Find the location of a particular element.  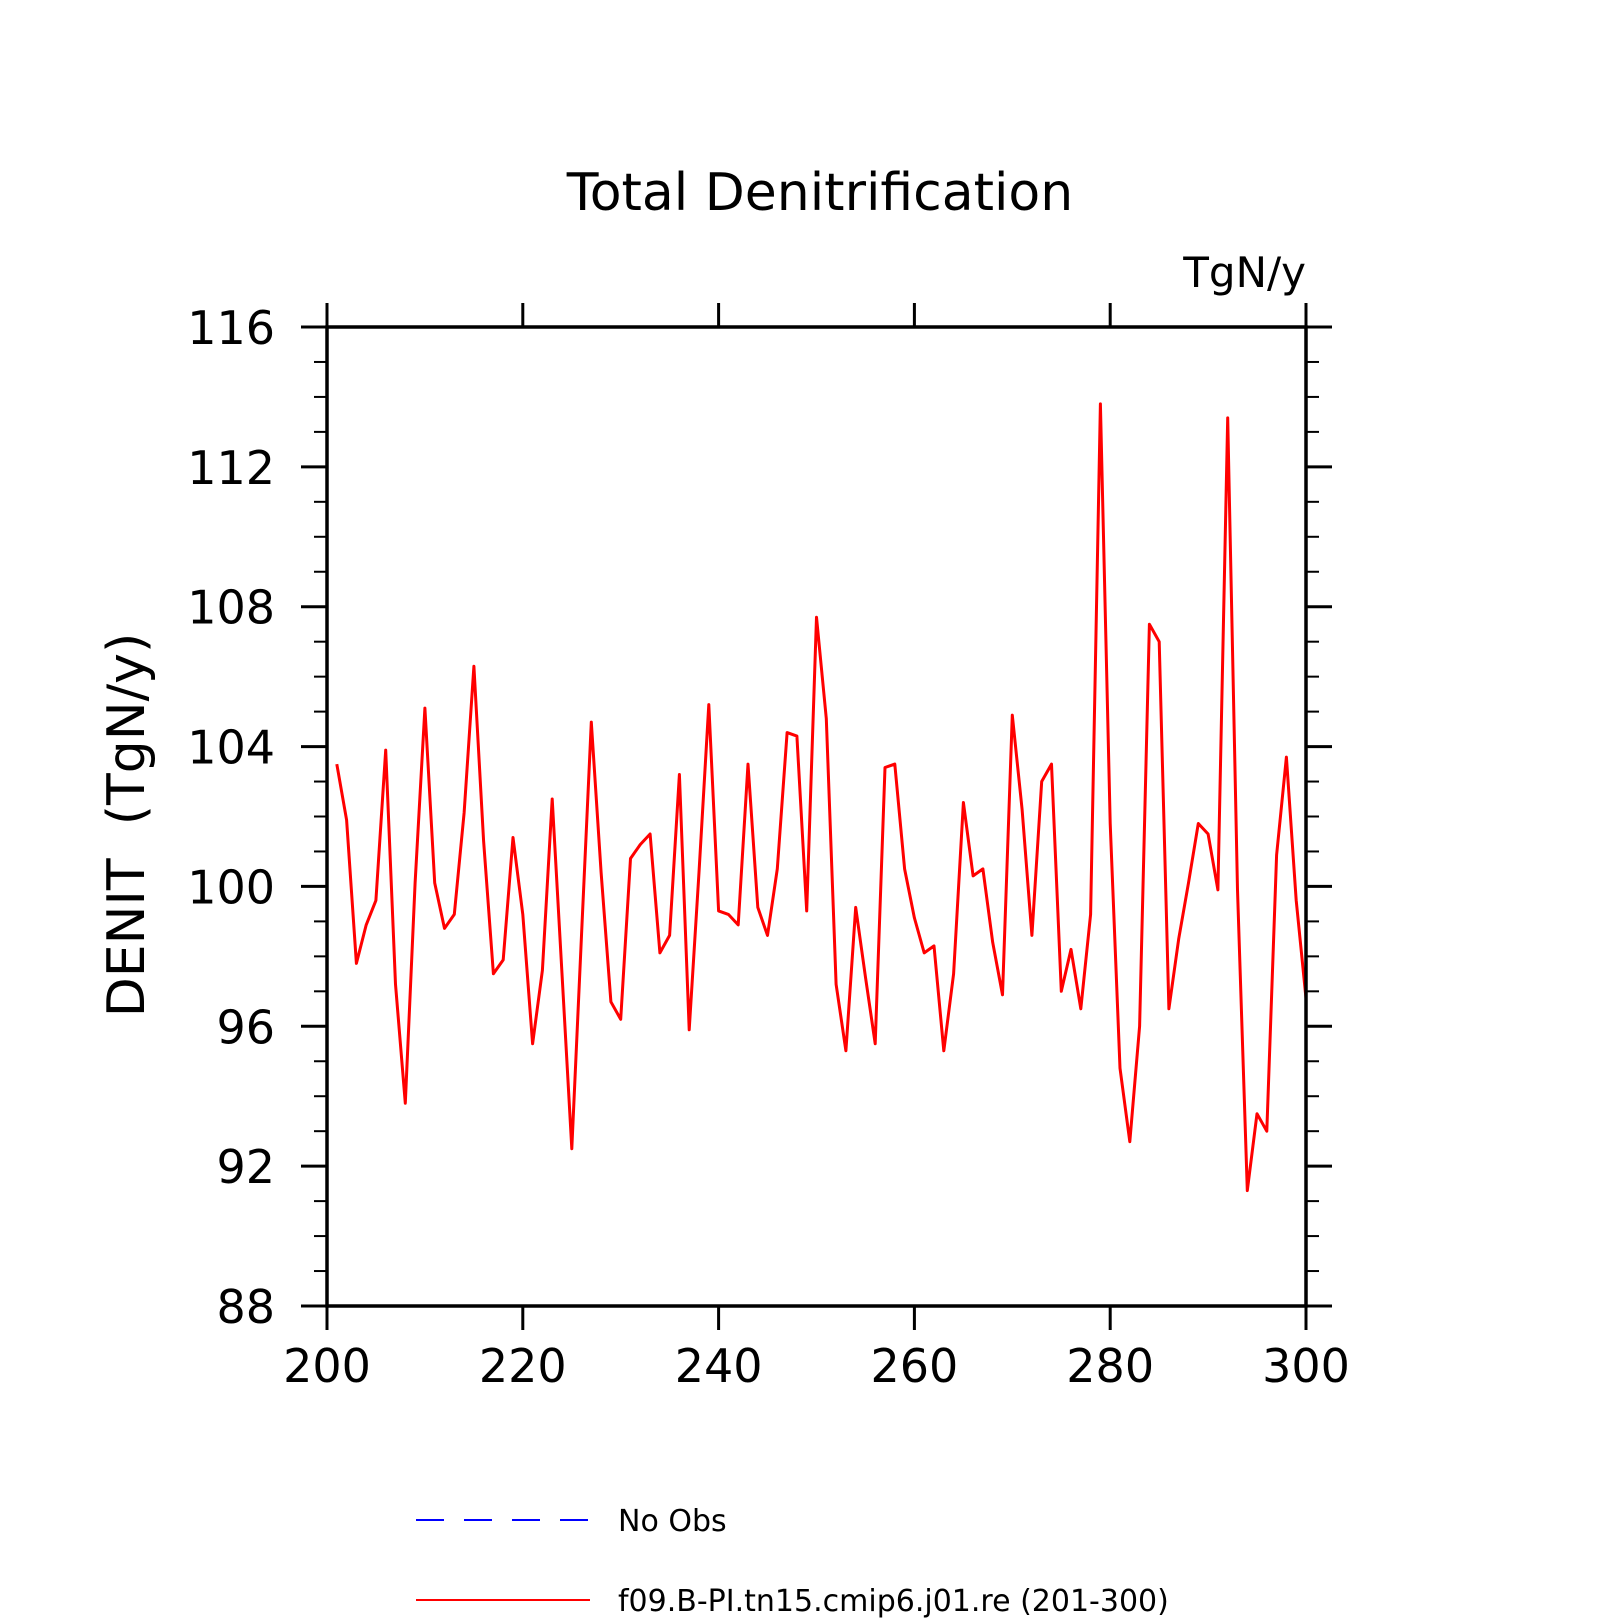

y-tick-label: 92 is located at coordinates (245, 1167).